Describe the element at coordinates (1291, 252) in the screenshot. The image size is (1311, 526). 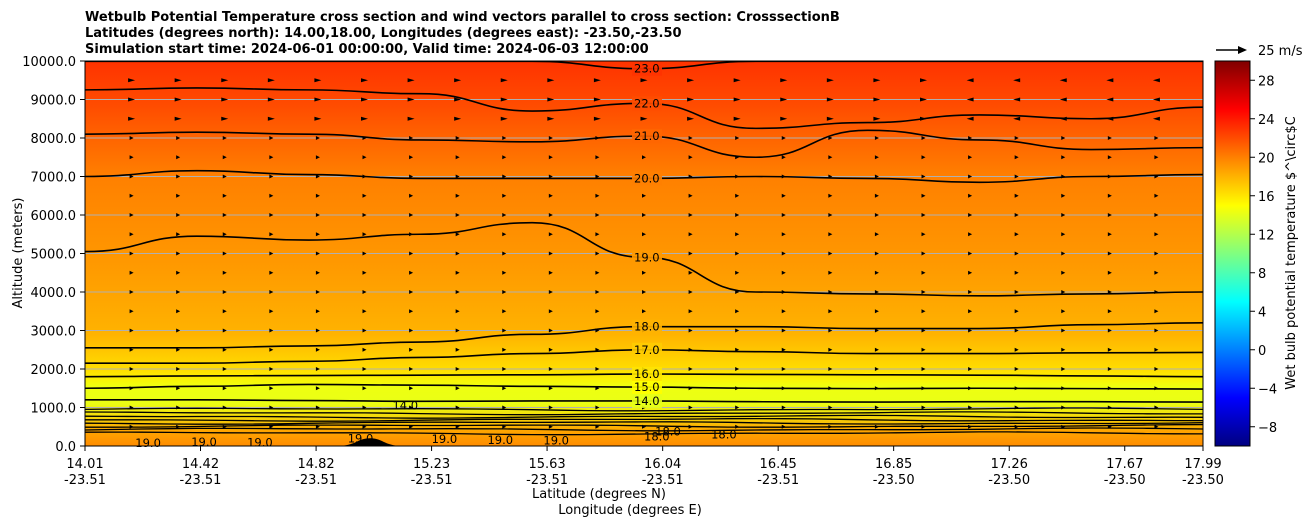
I see `colorbar-label: Wet bulb potential temperature $^\circ$C` at that location.